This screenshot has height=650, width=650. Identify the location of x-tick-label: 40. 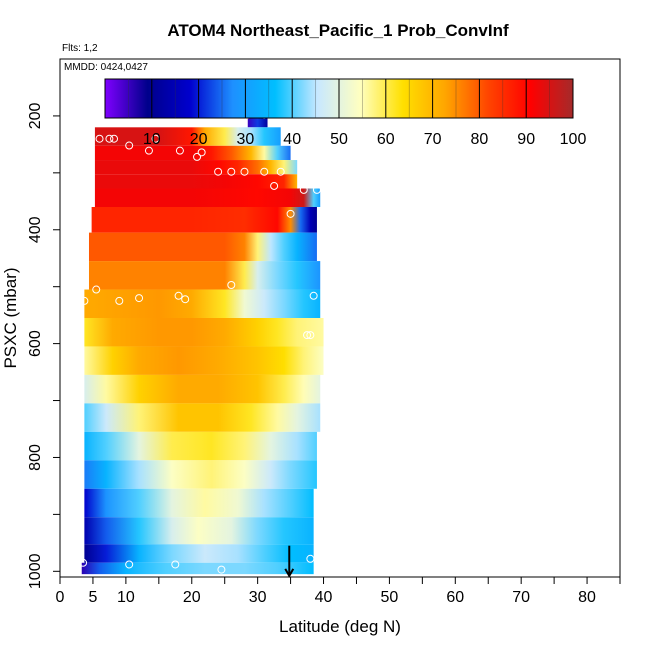
(324, 597).